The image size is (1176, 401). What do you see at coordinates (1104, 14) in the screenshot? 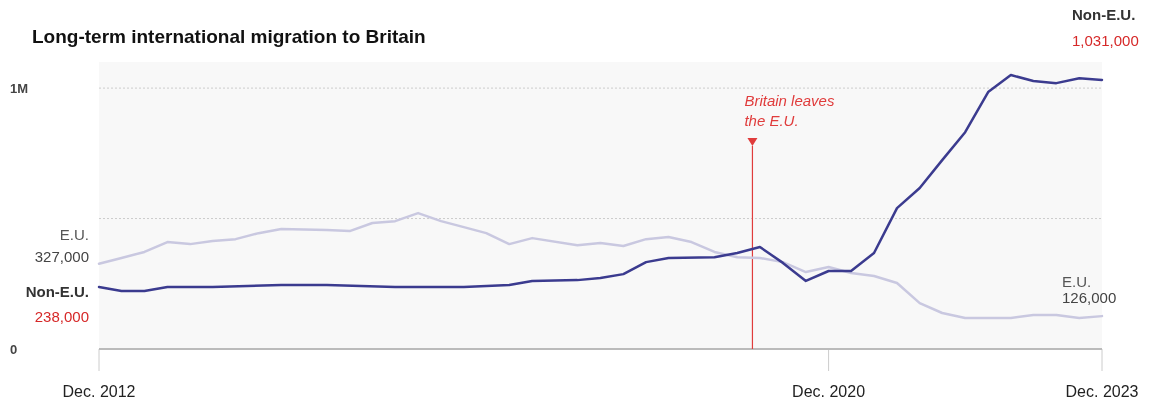
I see `text: Non-E.U.` at bounding box center [1104, 14].